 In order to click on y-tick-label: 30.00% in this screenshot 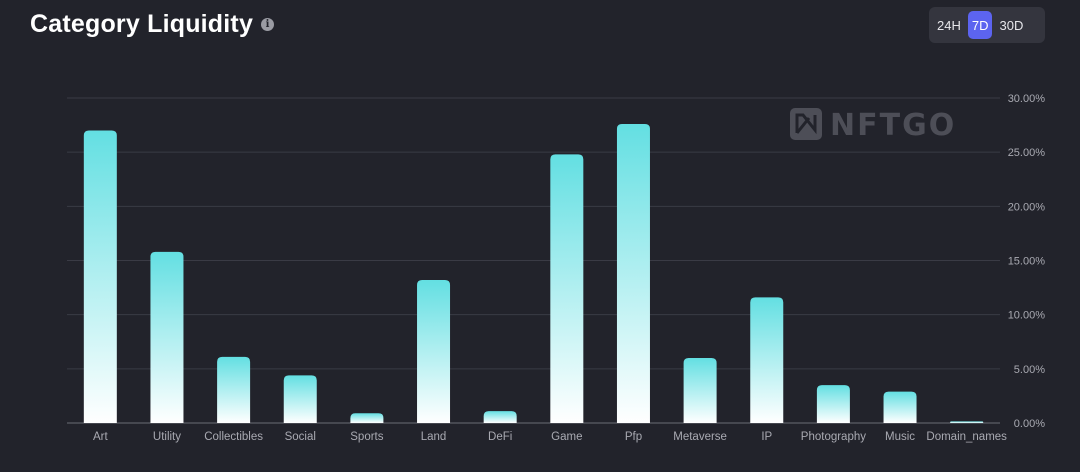, I will do `click(1027, 99)`.